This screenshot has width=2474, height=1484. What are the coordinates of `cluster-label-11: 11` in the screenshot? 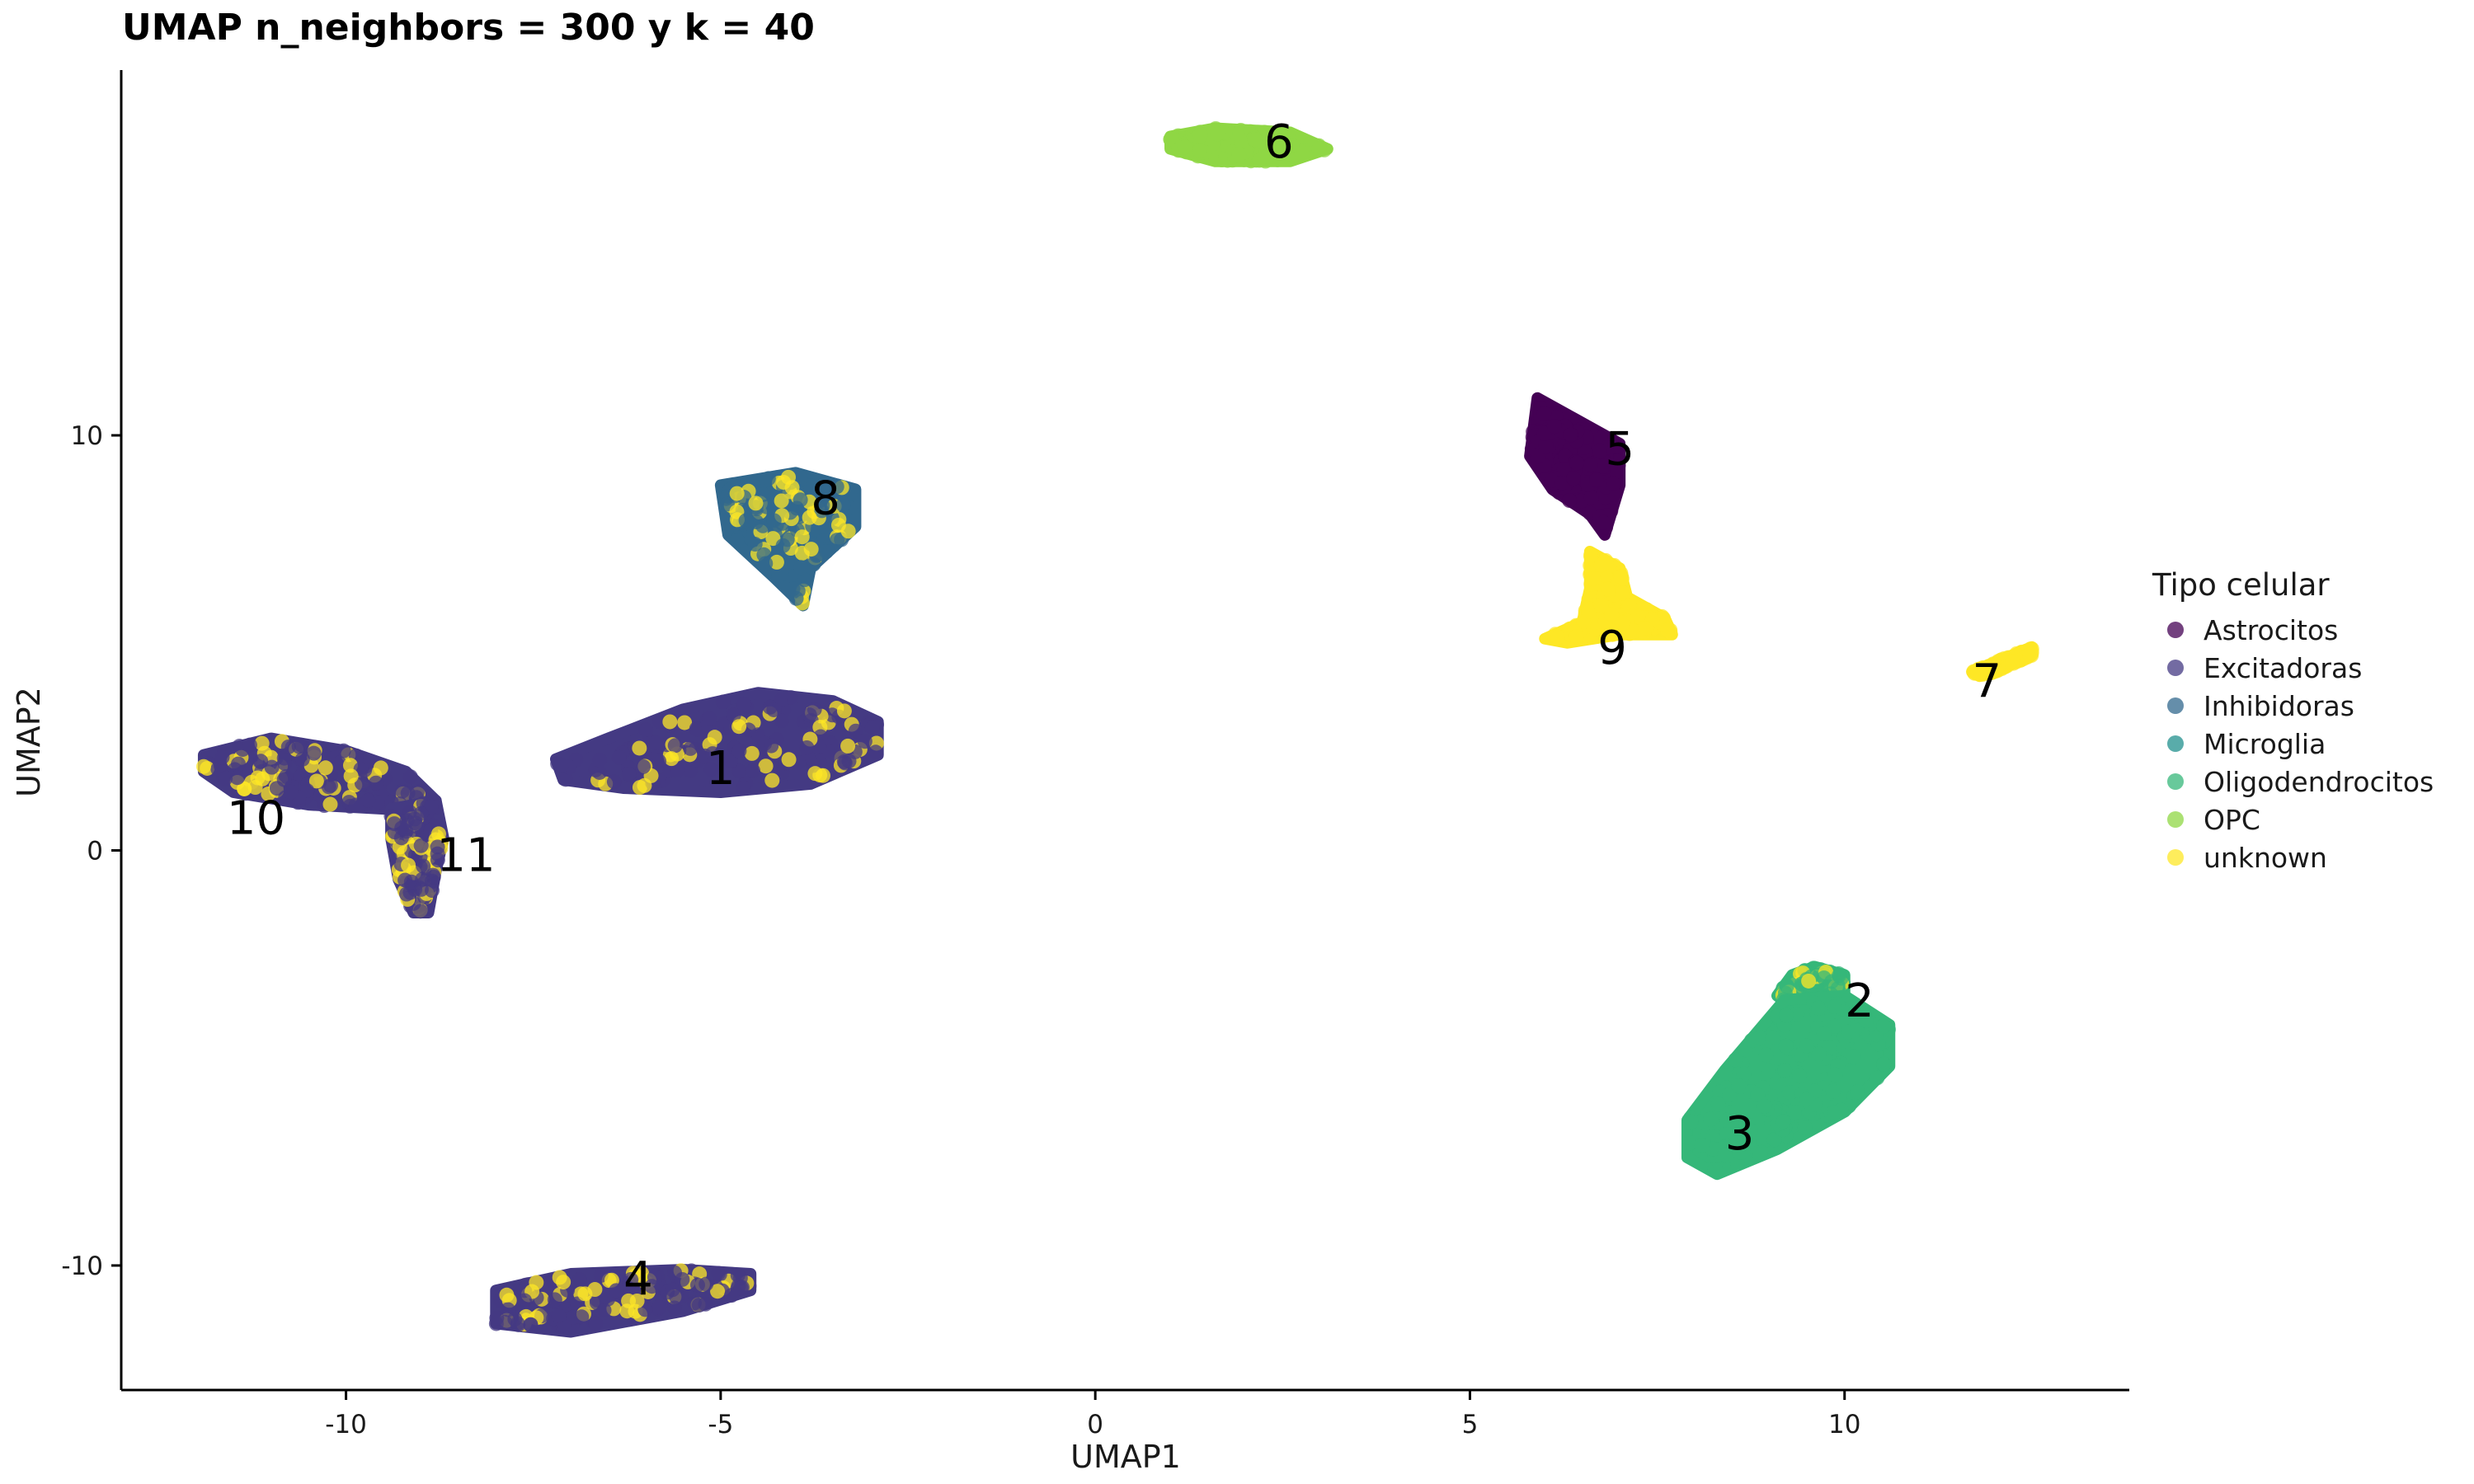 It's located at (465, 856).